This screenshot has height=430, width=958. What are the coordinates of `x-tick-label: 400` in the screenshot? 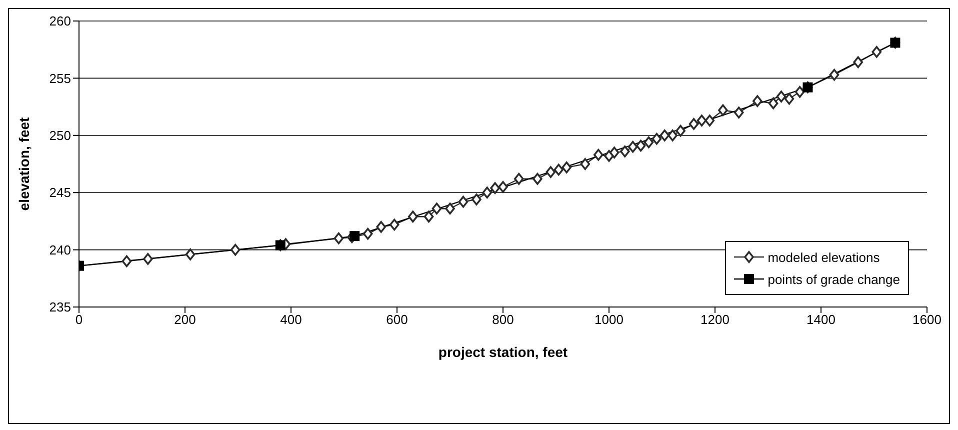 It's located at (291, 320).